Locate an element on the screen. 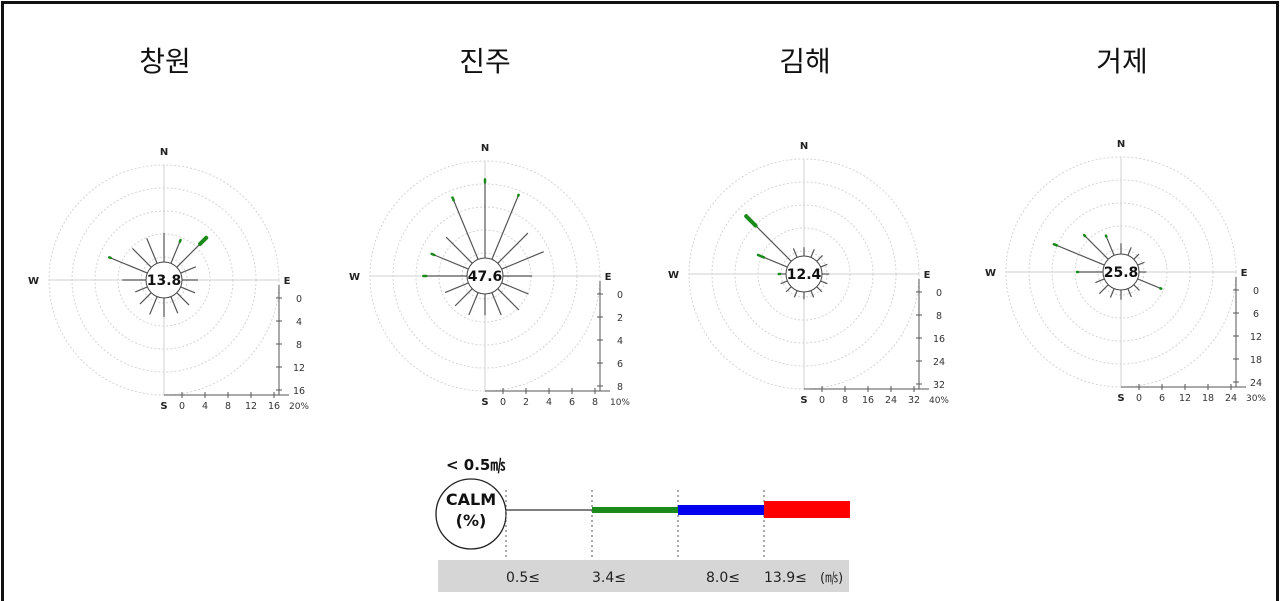 The image size is (1284, 601). radial-unit-label: 40% is located at coordinates (939, 401).